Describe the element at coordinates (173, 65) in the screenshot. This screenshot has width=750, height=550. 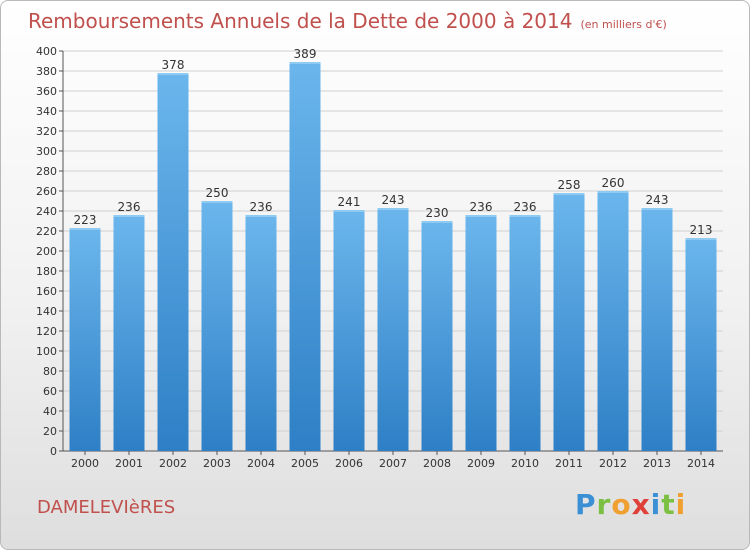
I see `bar-value-label: 378` at that location.